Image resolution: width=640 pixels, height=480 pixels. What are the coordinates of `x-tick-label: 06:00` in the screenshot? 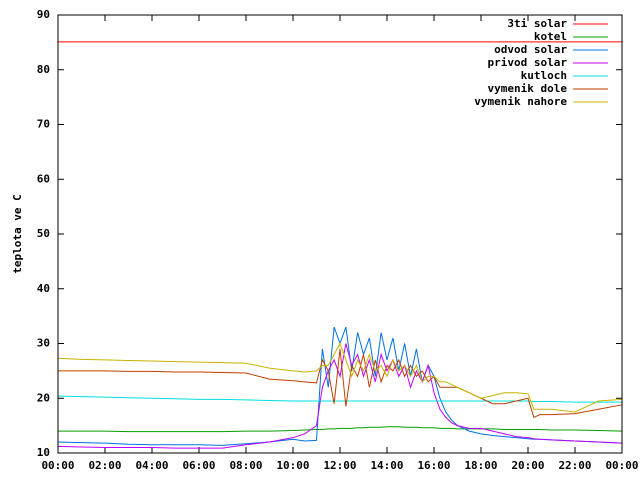 It's located at (198, 465).